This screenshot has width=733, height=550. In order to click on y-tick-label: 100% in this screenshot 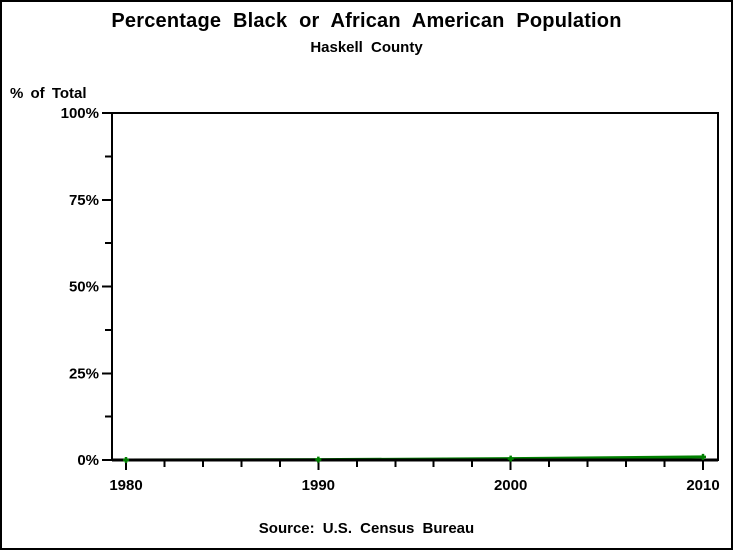, I will do `click(80, 113)`.